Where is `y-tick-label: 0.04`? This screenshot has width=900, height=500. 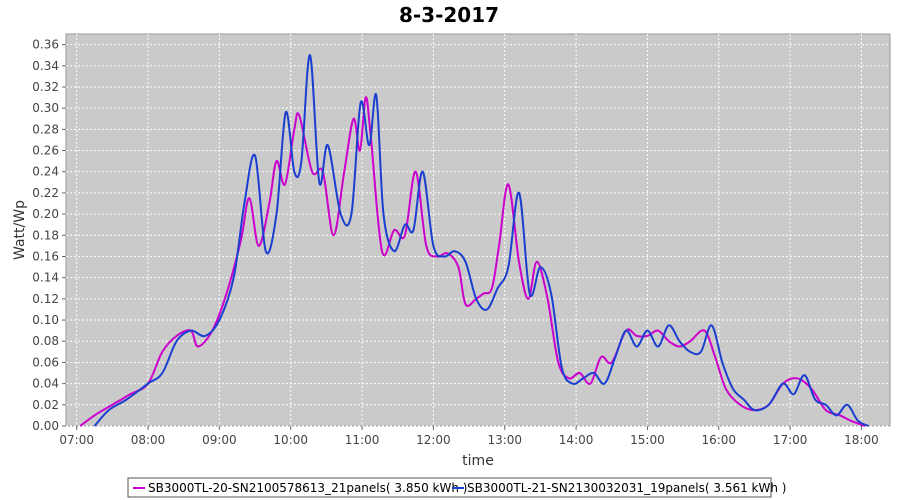
y-tick-label: 0.04 is located at coordinates (45, 384).